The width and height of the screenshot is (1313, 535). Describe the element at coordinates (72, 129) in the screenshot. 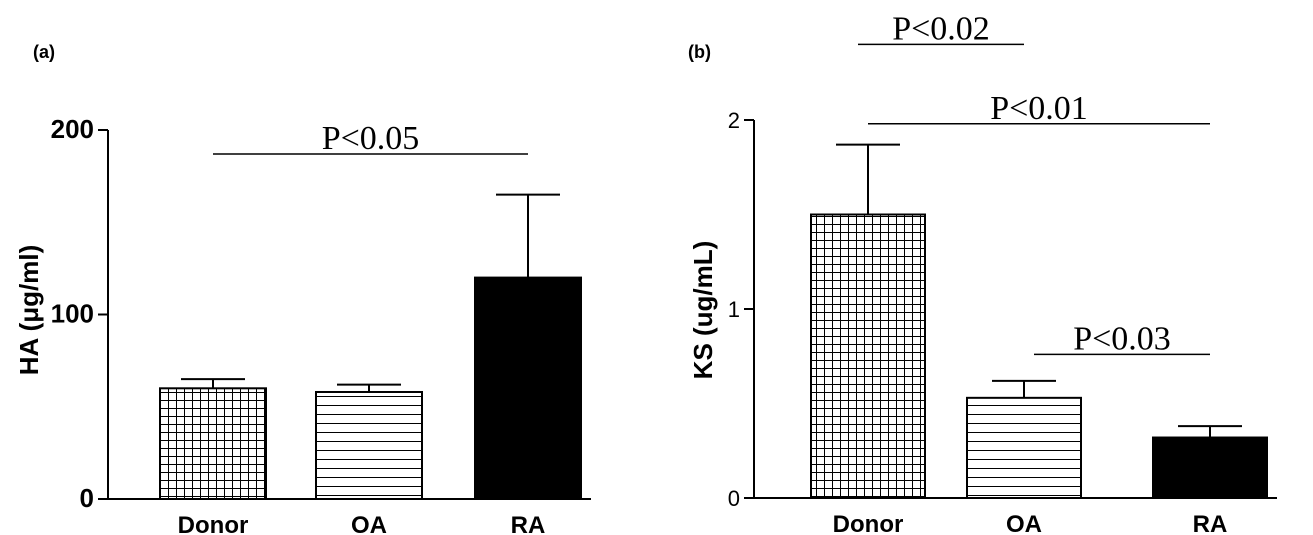

I see `y-tick-label: 200` at that location.